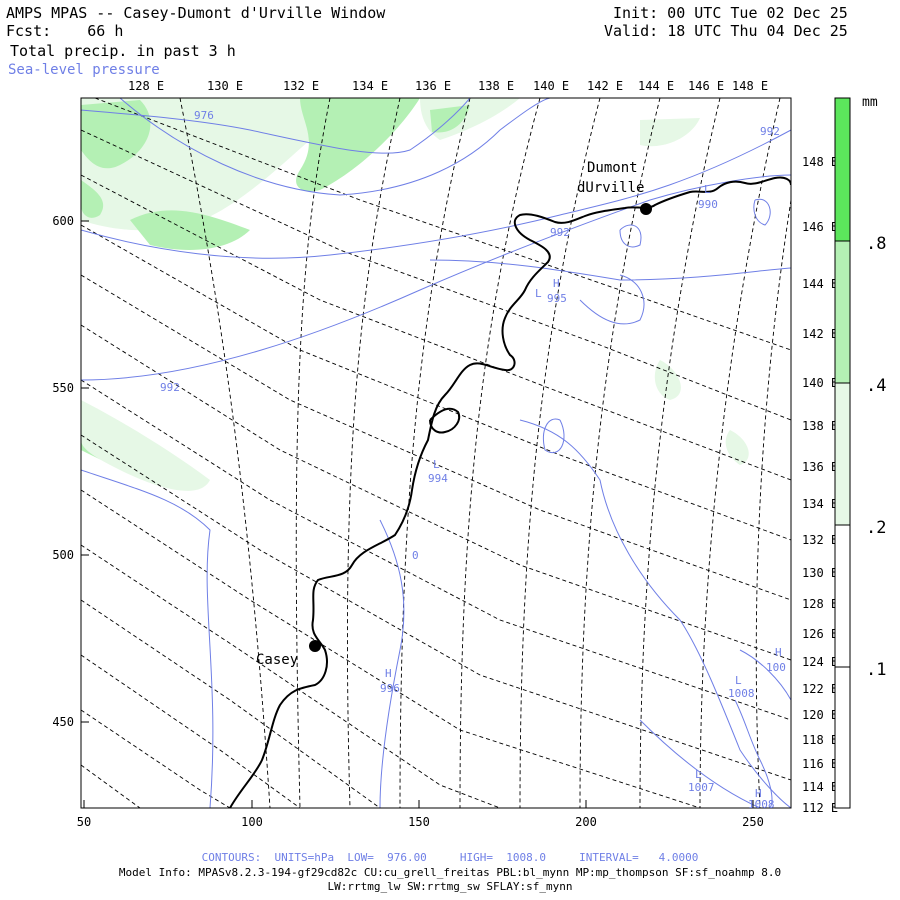  Describe the element at coordinates (870, 102) in the screenshot. I see `colorbar-unit: mm` at that location.